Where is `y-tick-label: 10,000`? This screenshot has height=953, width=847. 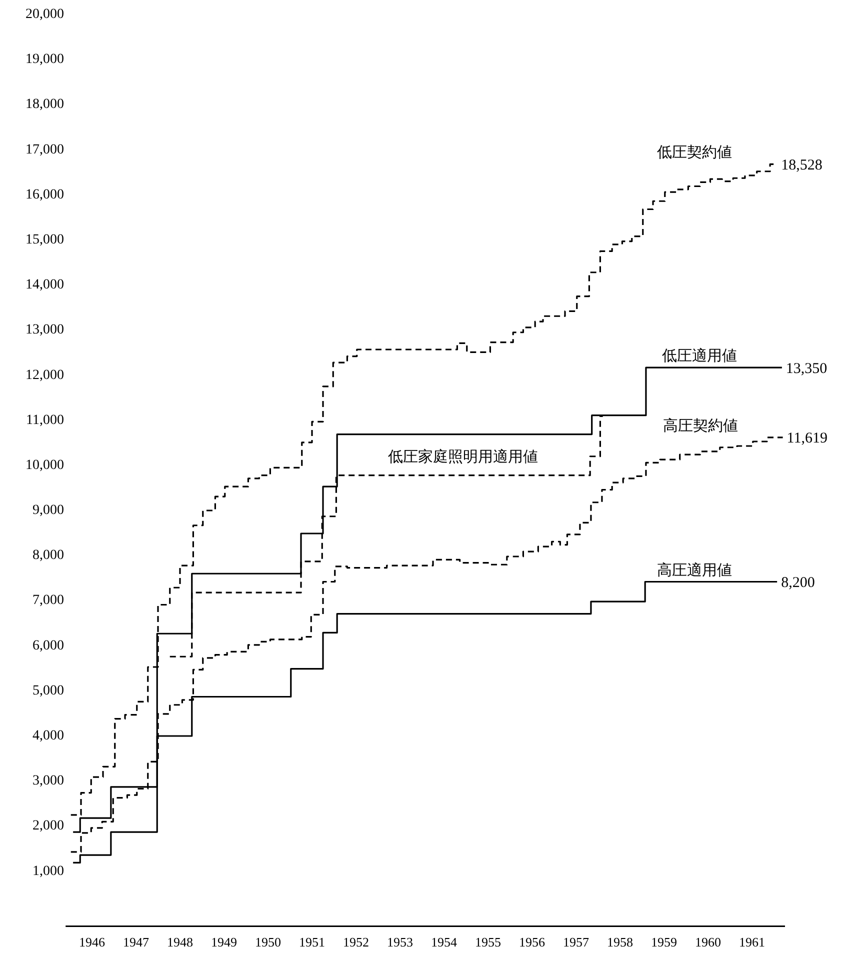
y-tick-label: 10,000 is located at coordinates (45, 465).